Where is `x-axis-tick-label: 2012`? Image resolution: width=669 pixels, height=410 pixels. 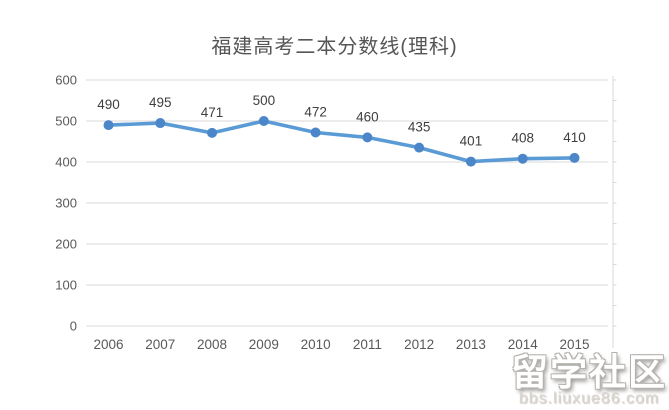 x-axis-tick-label: 2012 is located at coordinates (419, 344).